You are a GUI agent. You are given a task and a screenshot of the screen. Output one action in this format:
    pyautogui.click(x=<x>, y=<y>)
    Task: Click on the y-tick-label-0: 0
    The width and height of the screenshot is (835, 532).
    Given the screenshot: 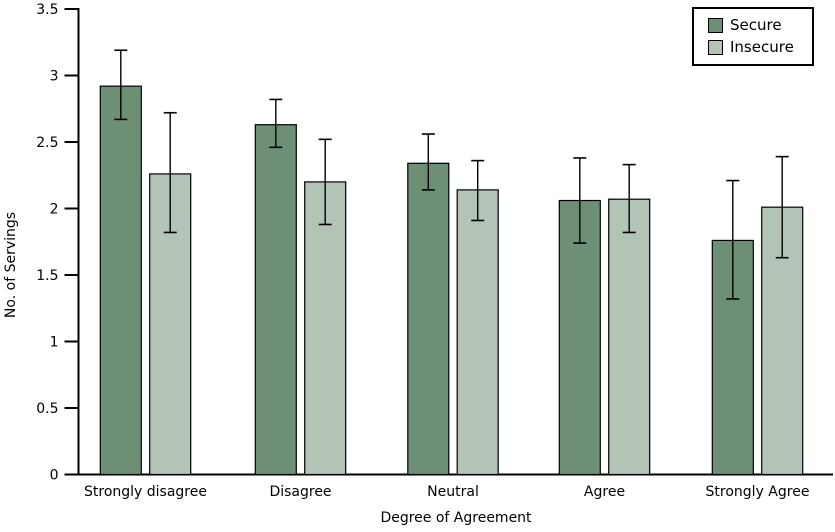 What is the action you would take?
    pyautogui.click(x=54, y=476)
    